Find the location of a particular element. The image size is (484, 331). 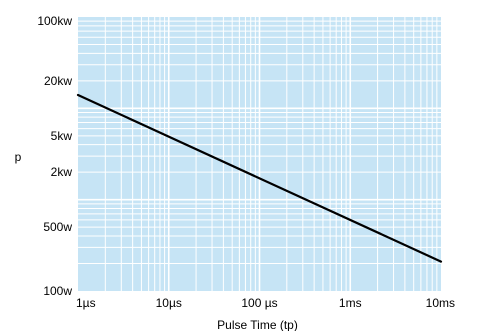

y-tick-label: 100kw is located at coordinates (54, 21).